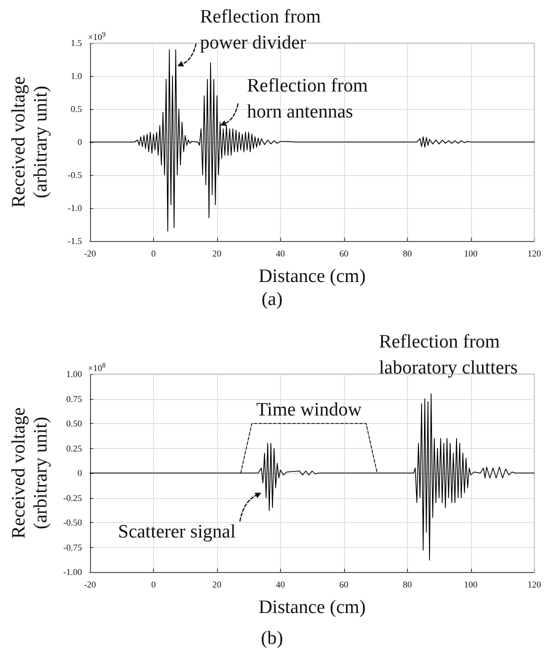 This screenshot has height=653, width=544. I want to click on text: (a), so click(272, 299).